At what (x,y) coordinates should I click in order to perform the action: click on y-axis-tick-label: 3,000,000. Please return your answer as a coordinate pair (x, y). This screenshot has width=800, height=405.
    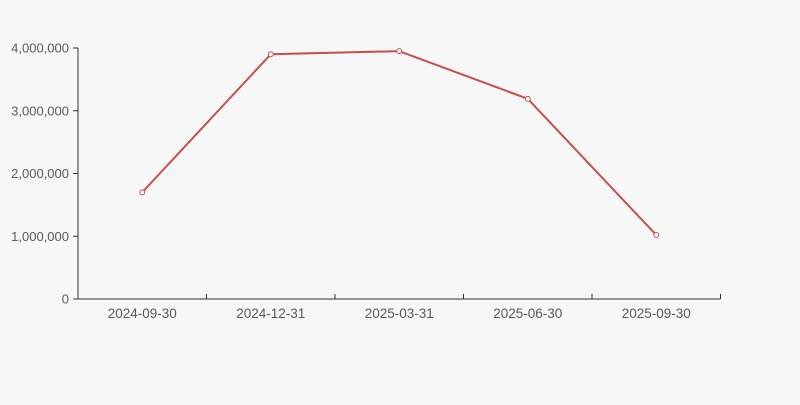
    Looking at the image, I should click on (40, 110).